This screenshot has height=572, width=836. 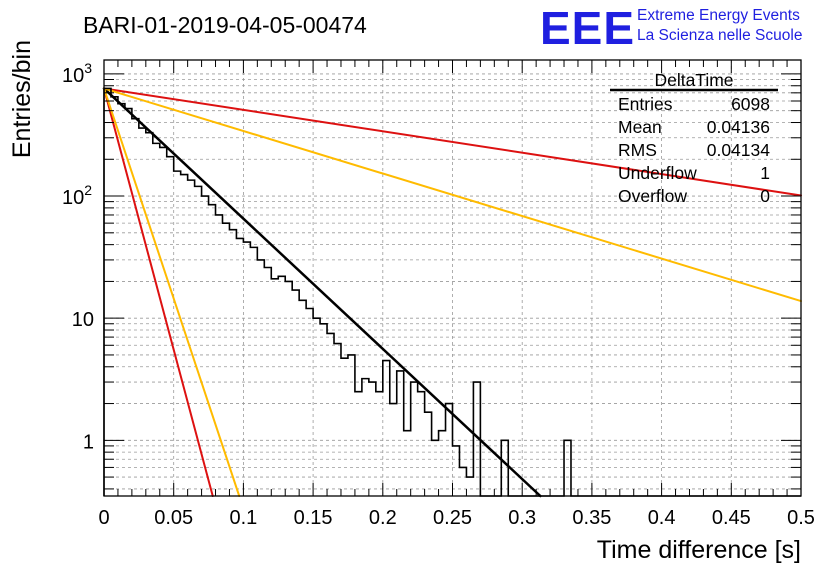 I want to click on y-tick-label: 1, so click(x=88, y=442).